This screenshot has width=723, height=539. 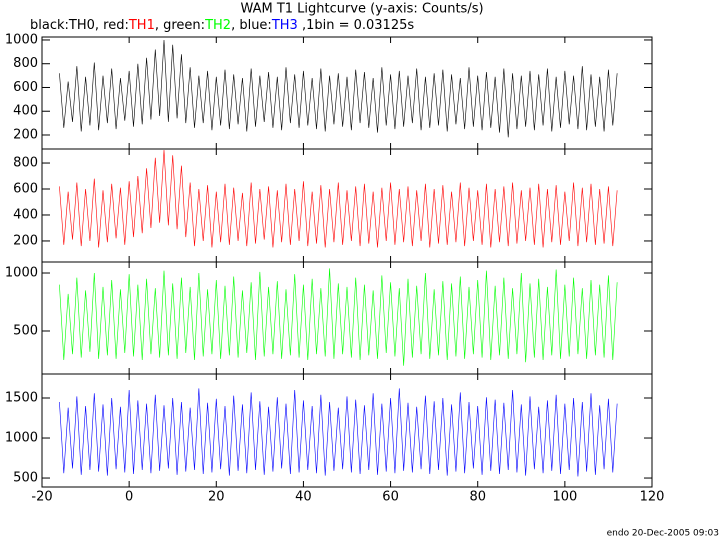 I want to click on x-tick-label: 40, so click(x=303, y=497).